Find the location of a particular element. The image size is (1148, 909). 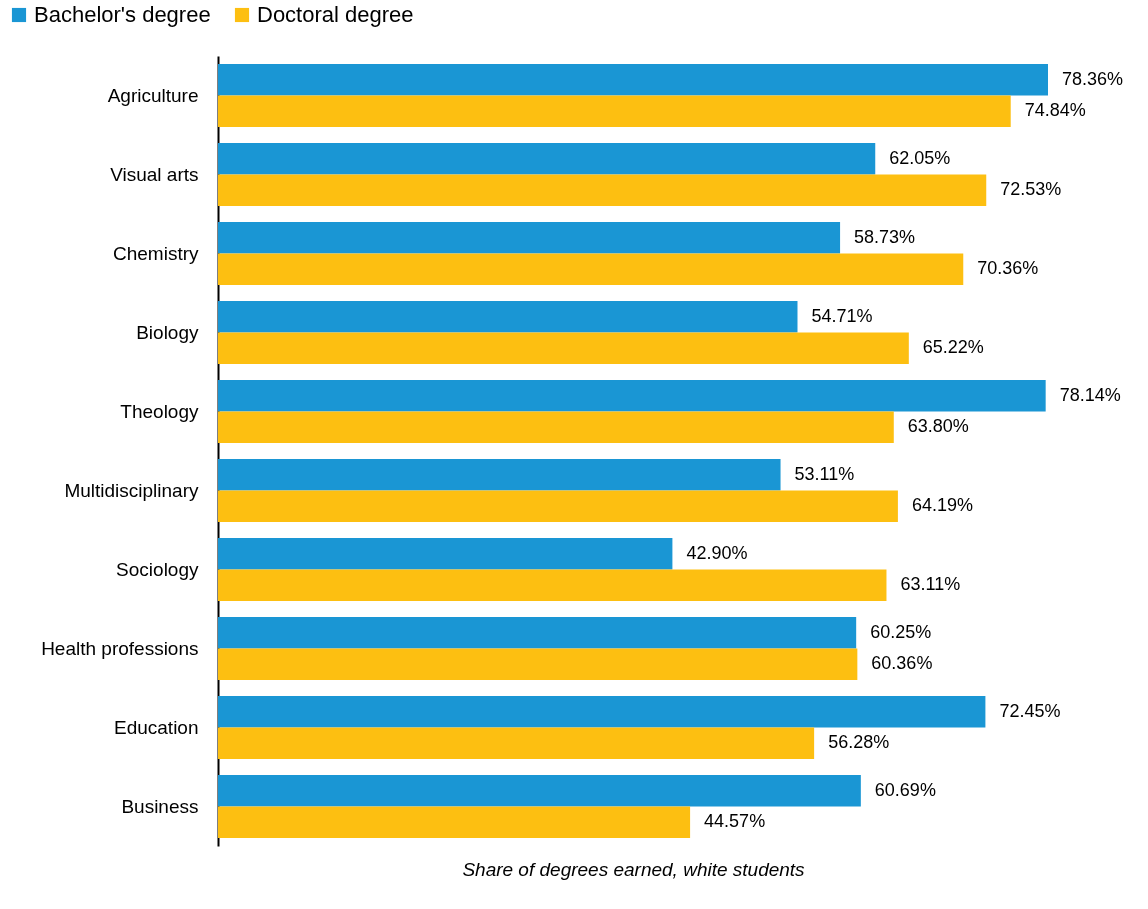

y-tick-label: Visual arts is located at coordinates (154, 174).